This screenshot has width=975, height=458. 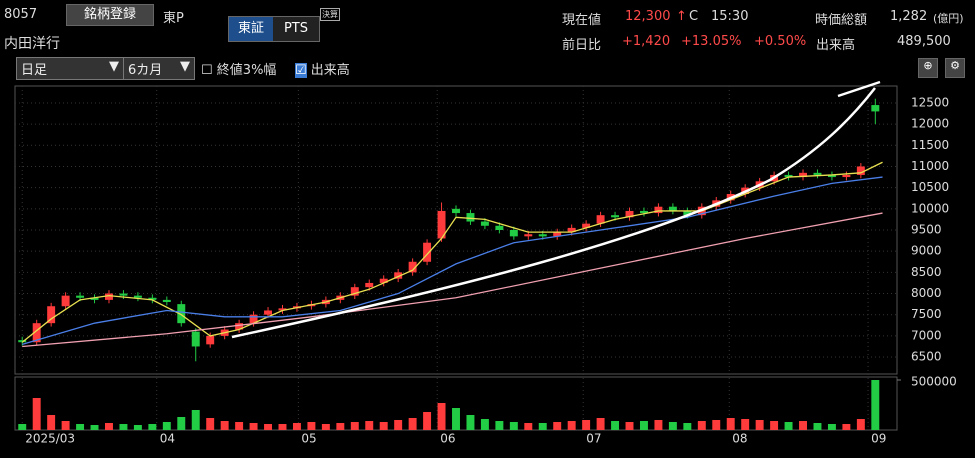 I want to click on change-extra: +0.50%, so click(x=780, y=41).